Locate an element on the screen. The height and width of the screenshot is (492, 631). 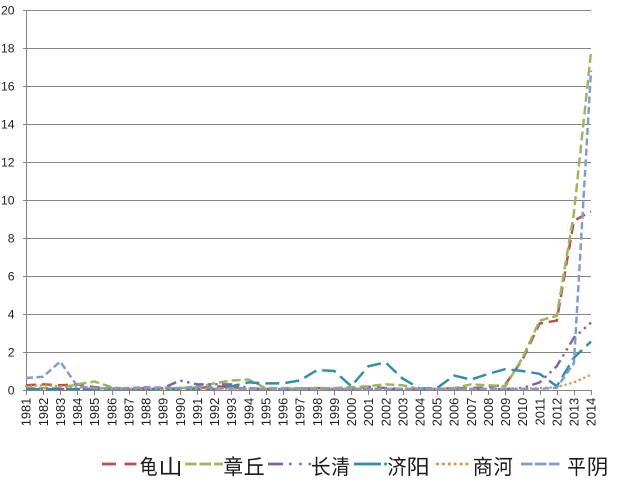
svg-text: 2000 is located at coordinates (351, 412).